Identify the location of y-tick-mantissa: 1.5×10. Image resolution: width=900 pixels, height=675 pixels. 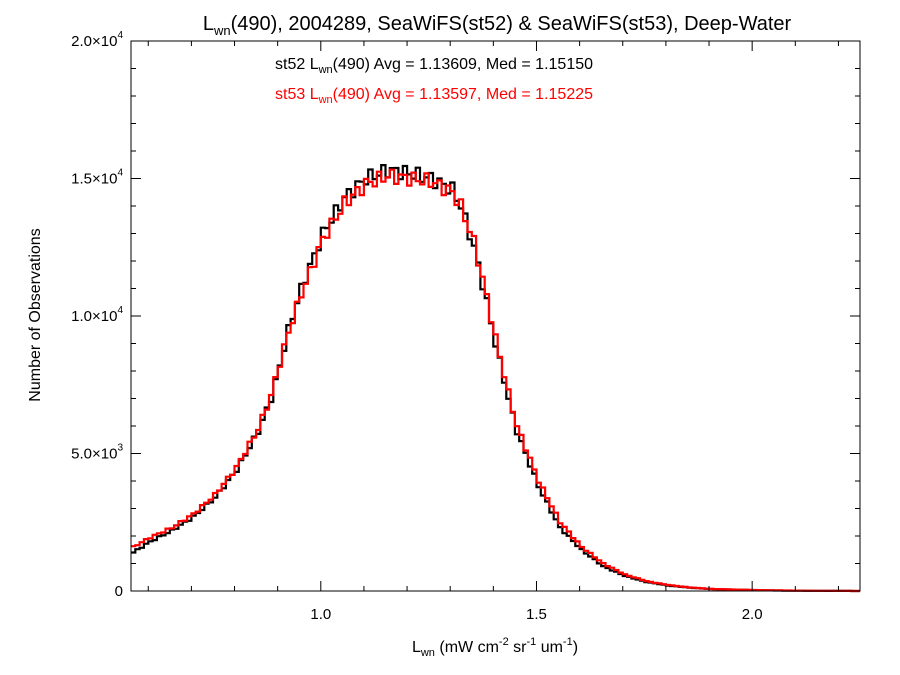
(94, 179).